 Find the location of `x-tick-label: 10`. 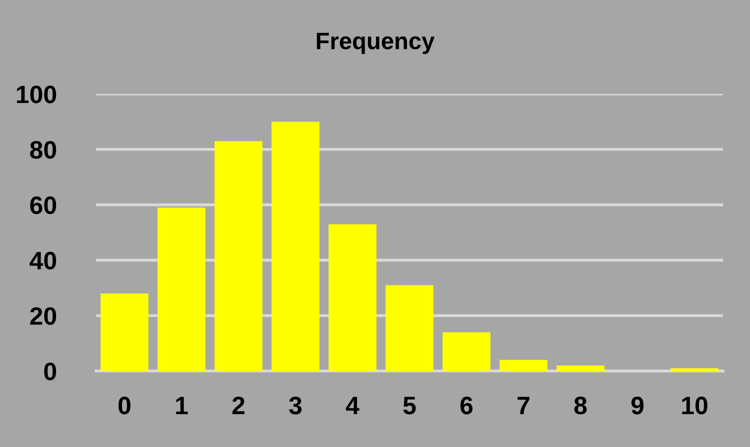

x-tick-label: 10 is located at coordinates (695, 405).